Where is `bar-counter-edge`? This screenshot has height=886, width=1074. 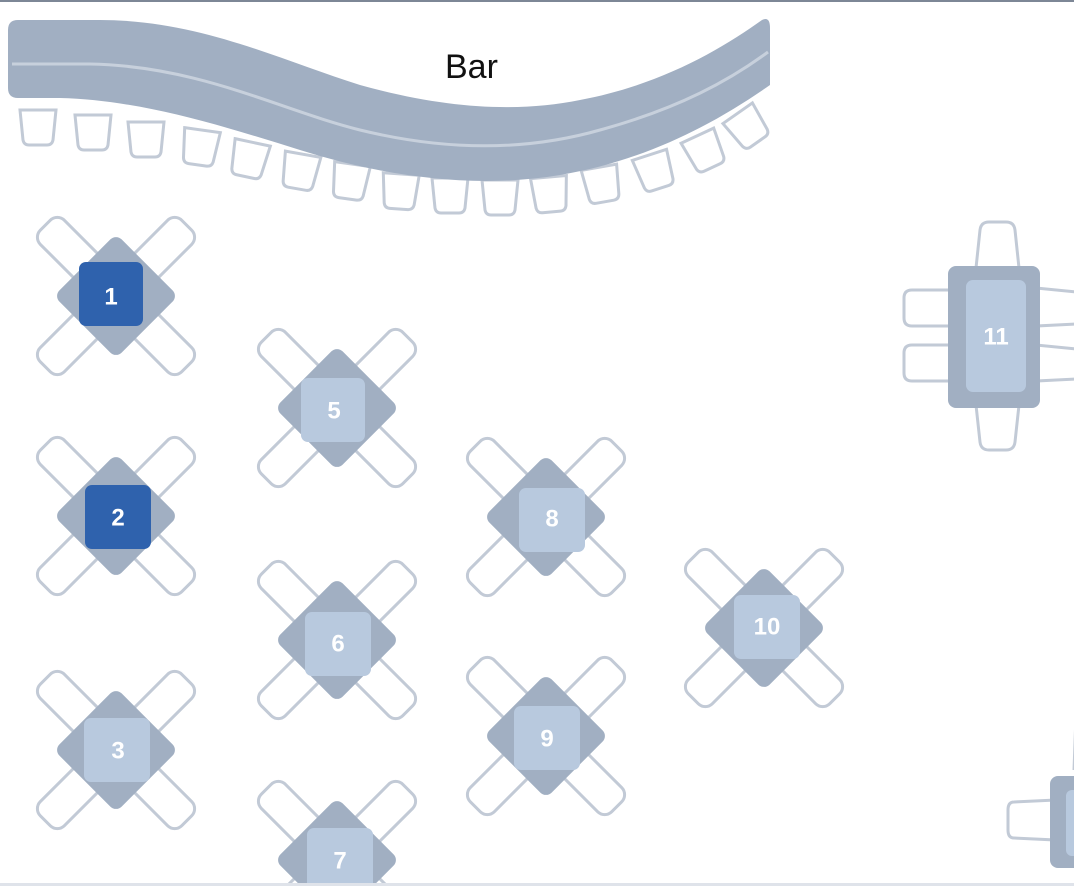
bar-counter-edge is located at coordinates (390, 99).